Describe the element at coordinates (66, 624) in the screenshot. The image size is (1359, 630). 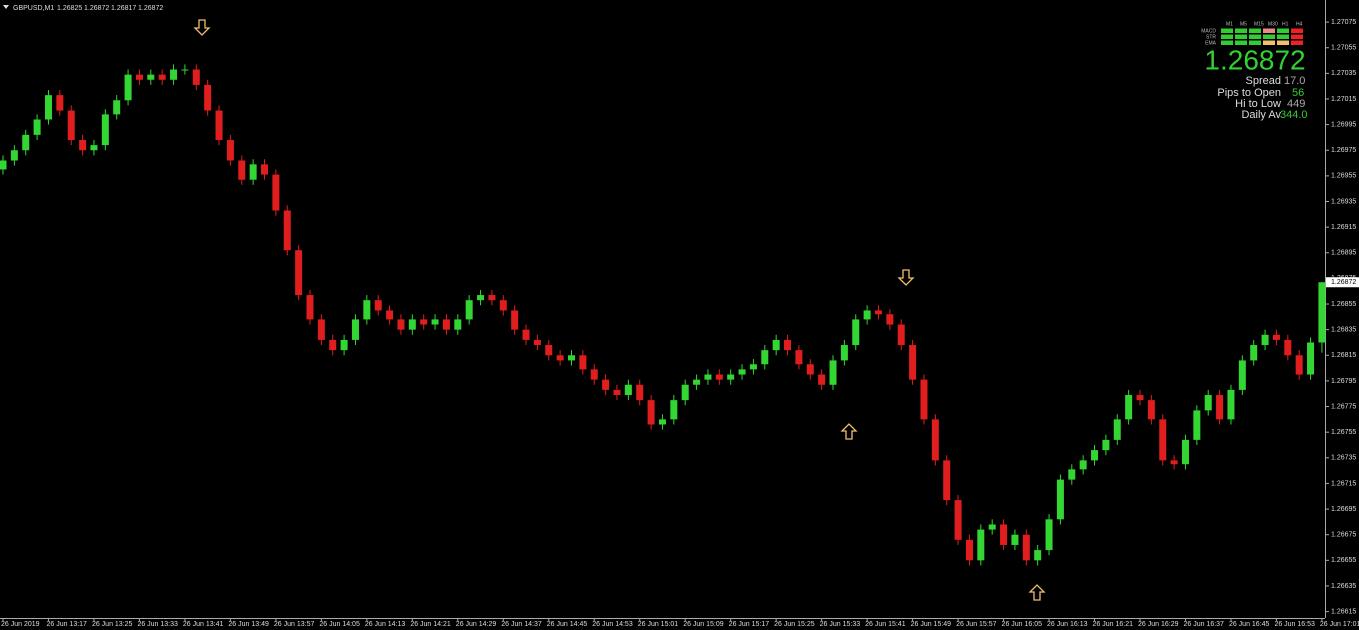
I see `x-tick-label: 26 Jun 13:17` at that location.